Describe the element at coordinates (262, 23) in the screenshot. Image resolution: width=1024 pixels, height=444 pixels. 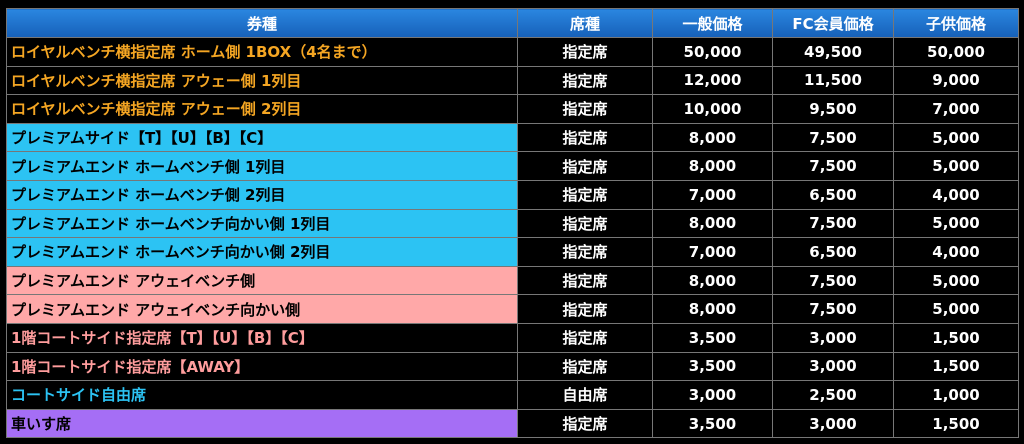
I see `header-cell: 券種` at that location.